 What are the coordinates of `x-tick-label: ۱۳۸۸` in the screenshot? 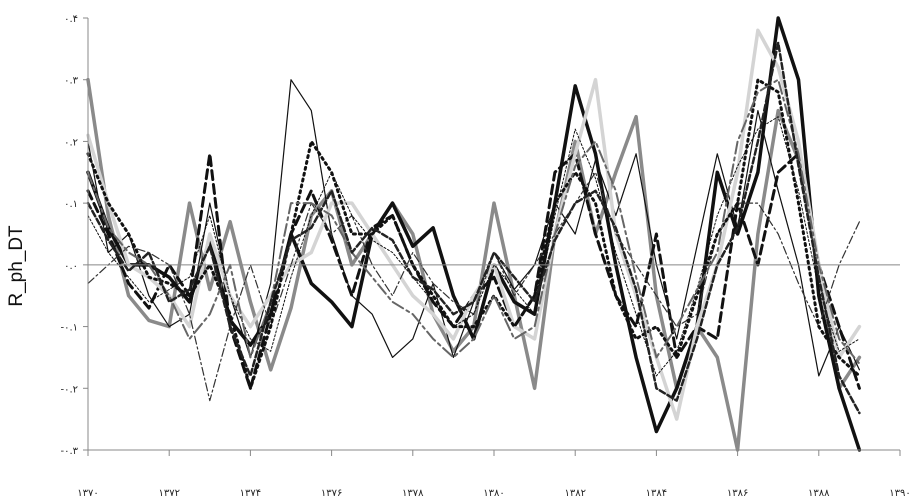 It's located at (819, 493).